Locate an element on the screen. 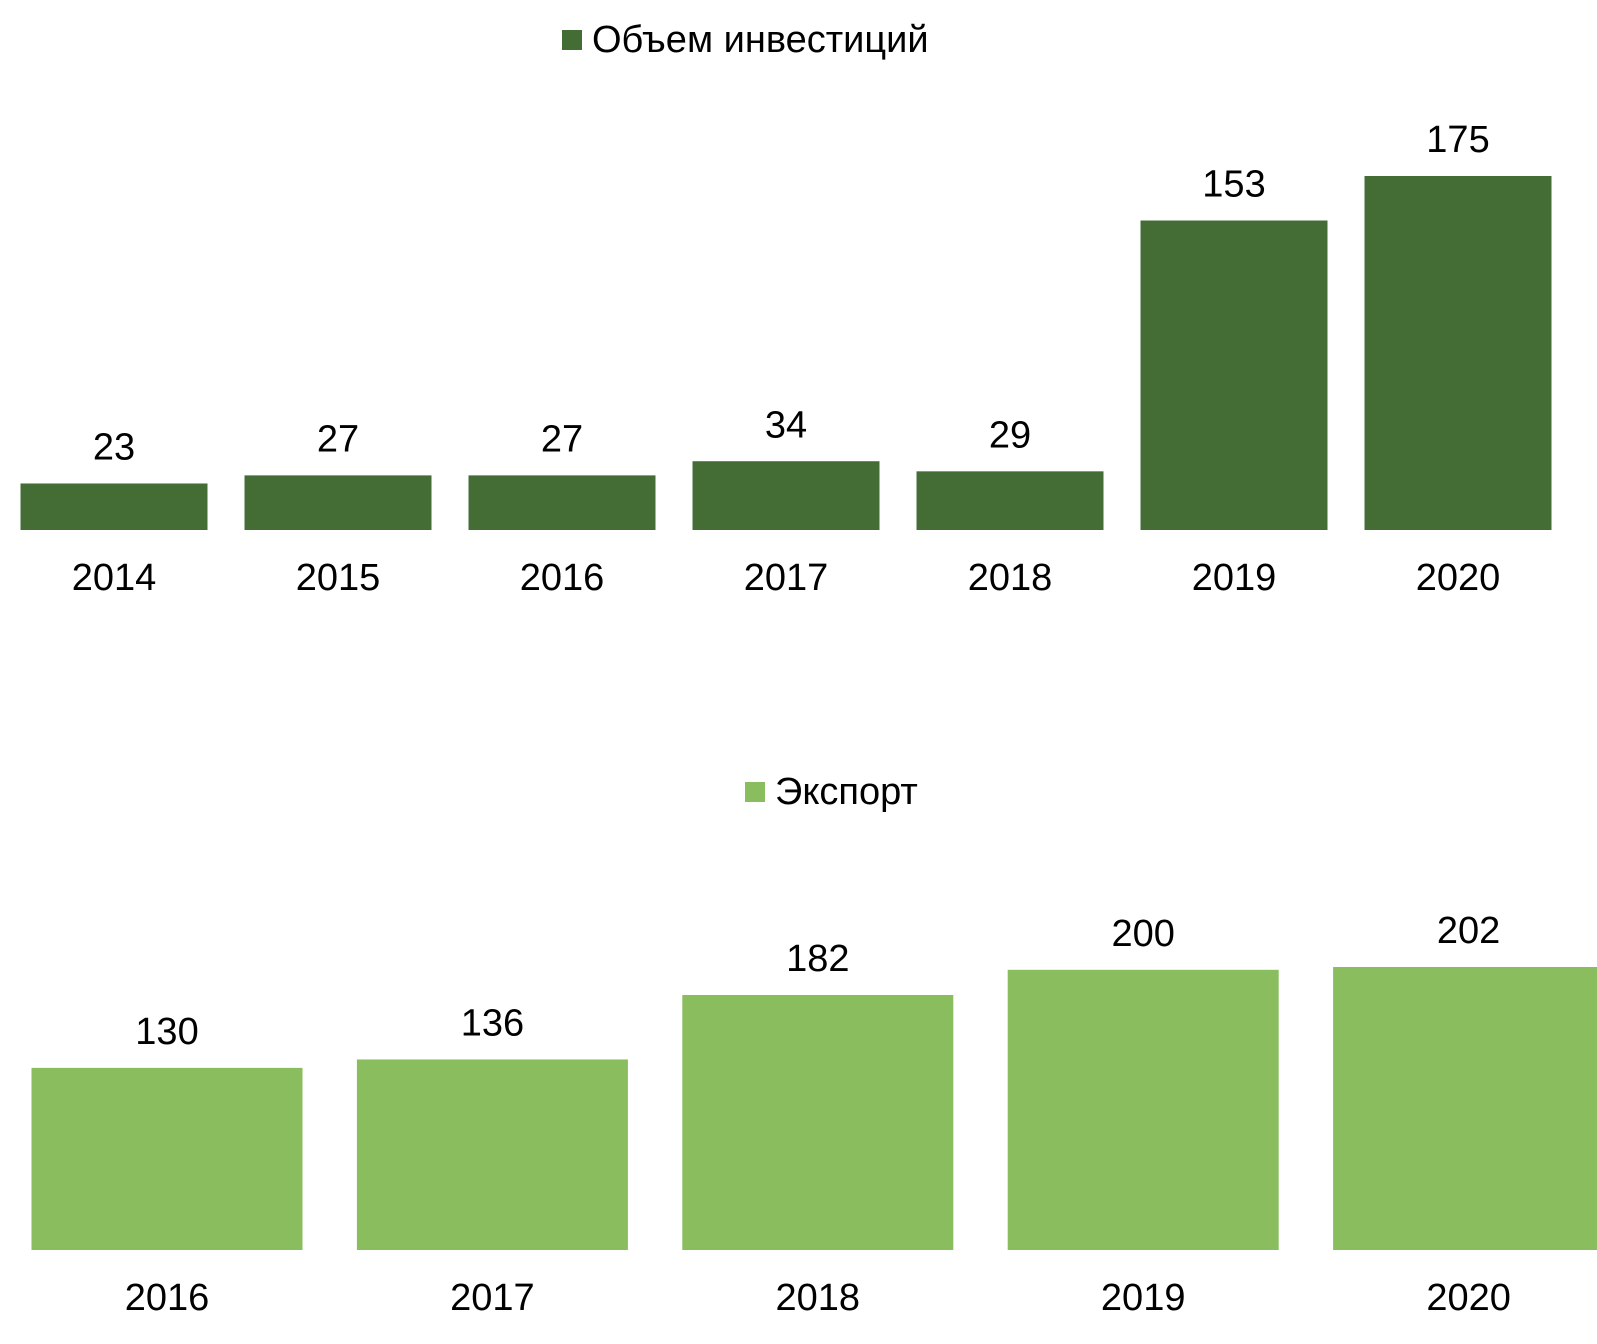  data-label: 182 is located at coordinates (817, 959).